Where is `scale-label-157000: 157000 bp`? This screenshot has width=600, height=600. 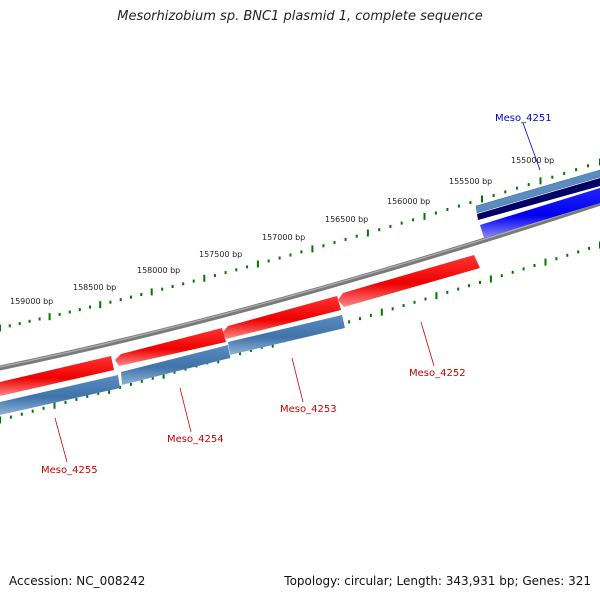 scale-label-157000: 157000 bp is located at coordinates (283, 237).